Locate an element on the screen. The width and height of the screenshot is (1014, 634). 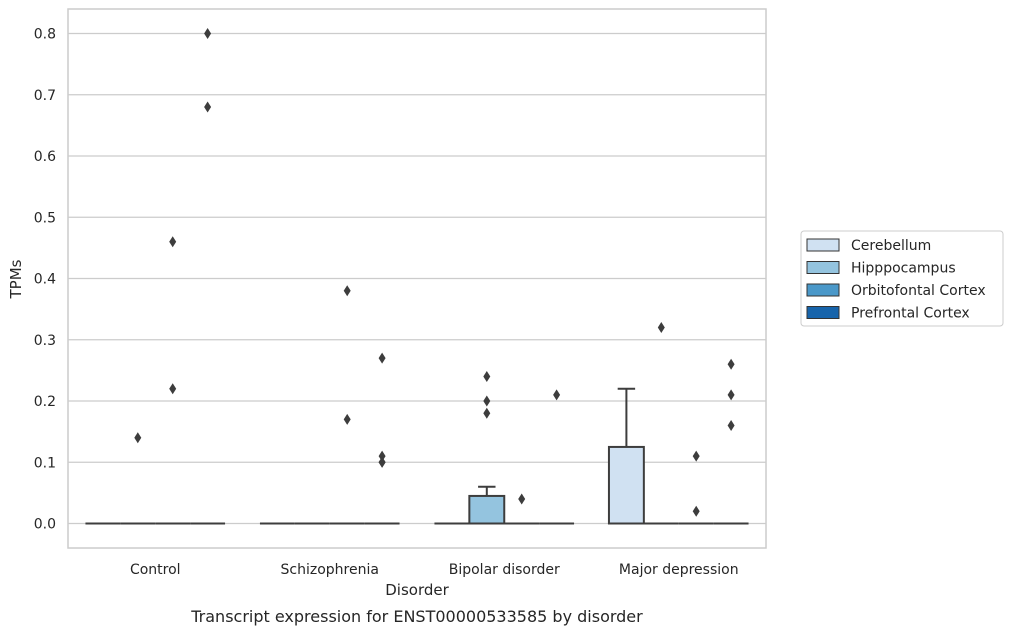
y-axis-label: TPMs is located at coordinates (16, 279).